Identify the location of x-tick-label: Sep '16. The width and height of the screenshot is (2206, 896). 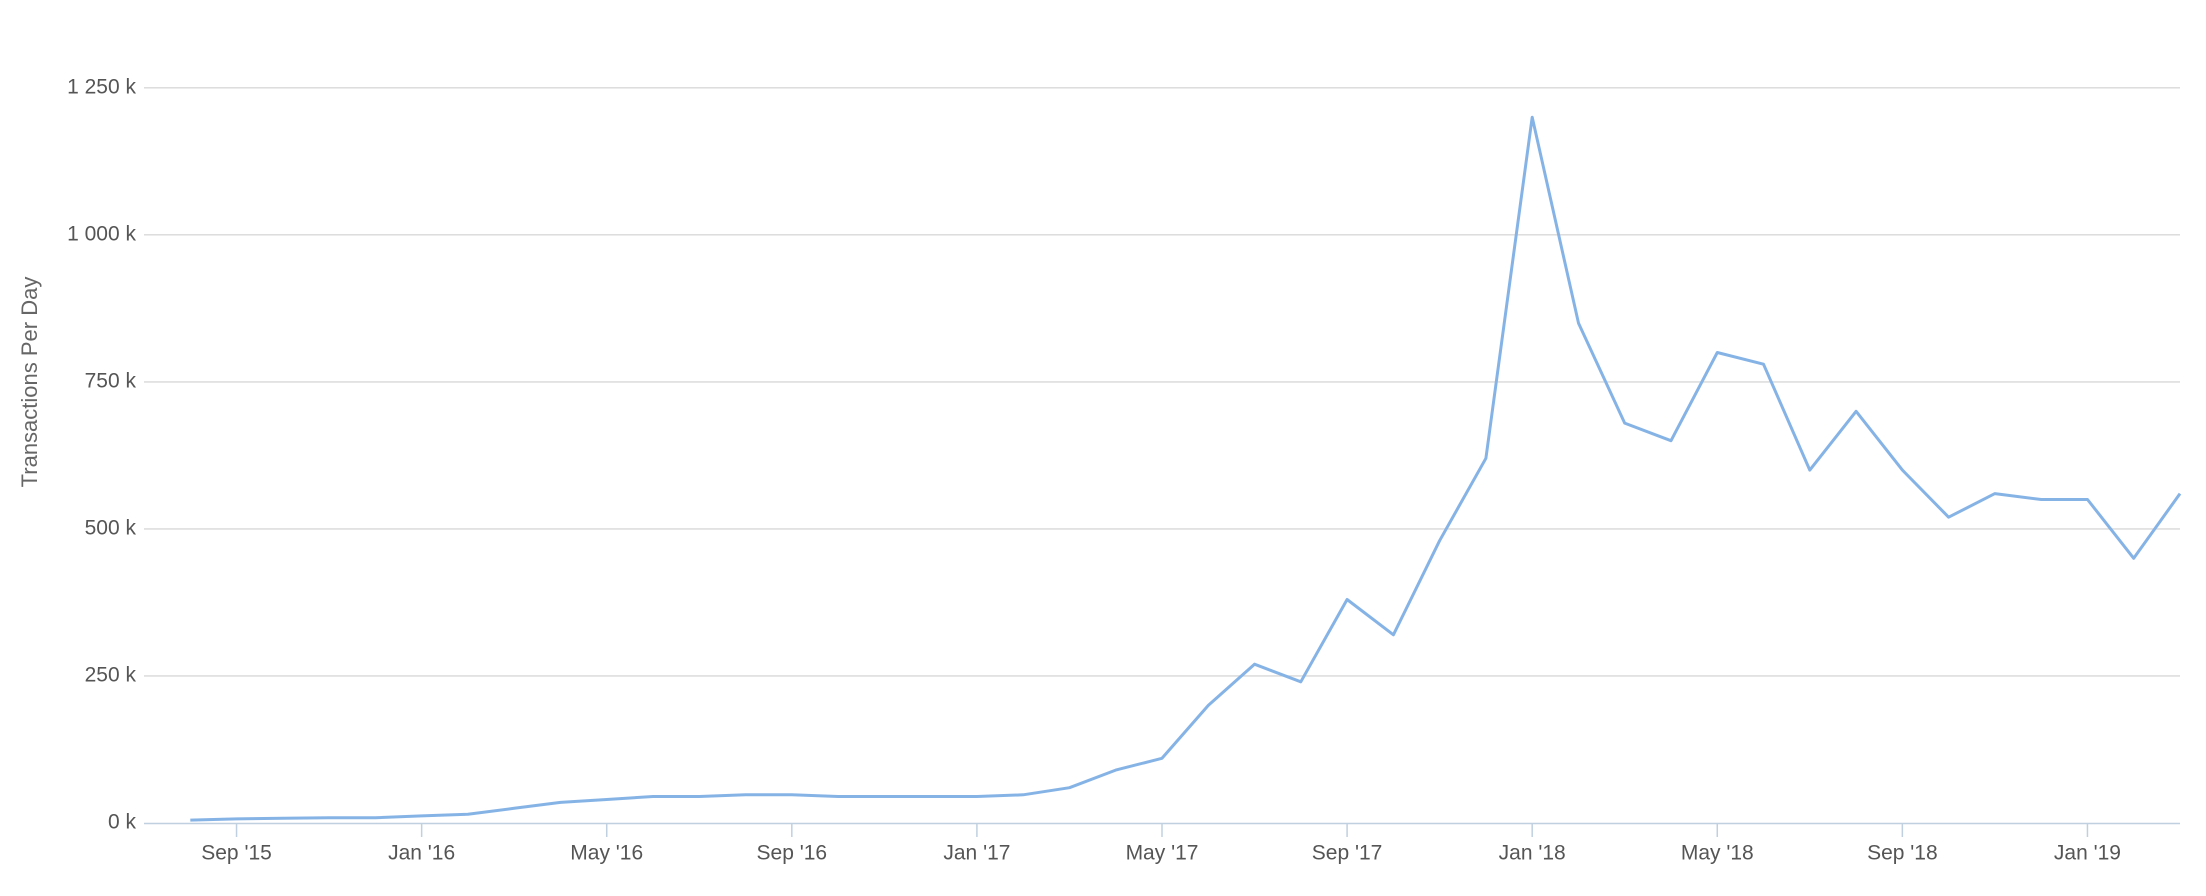
(792, 853).